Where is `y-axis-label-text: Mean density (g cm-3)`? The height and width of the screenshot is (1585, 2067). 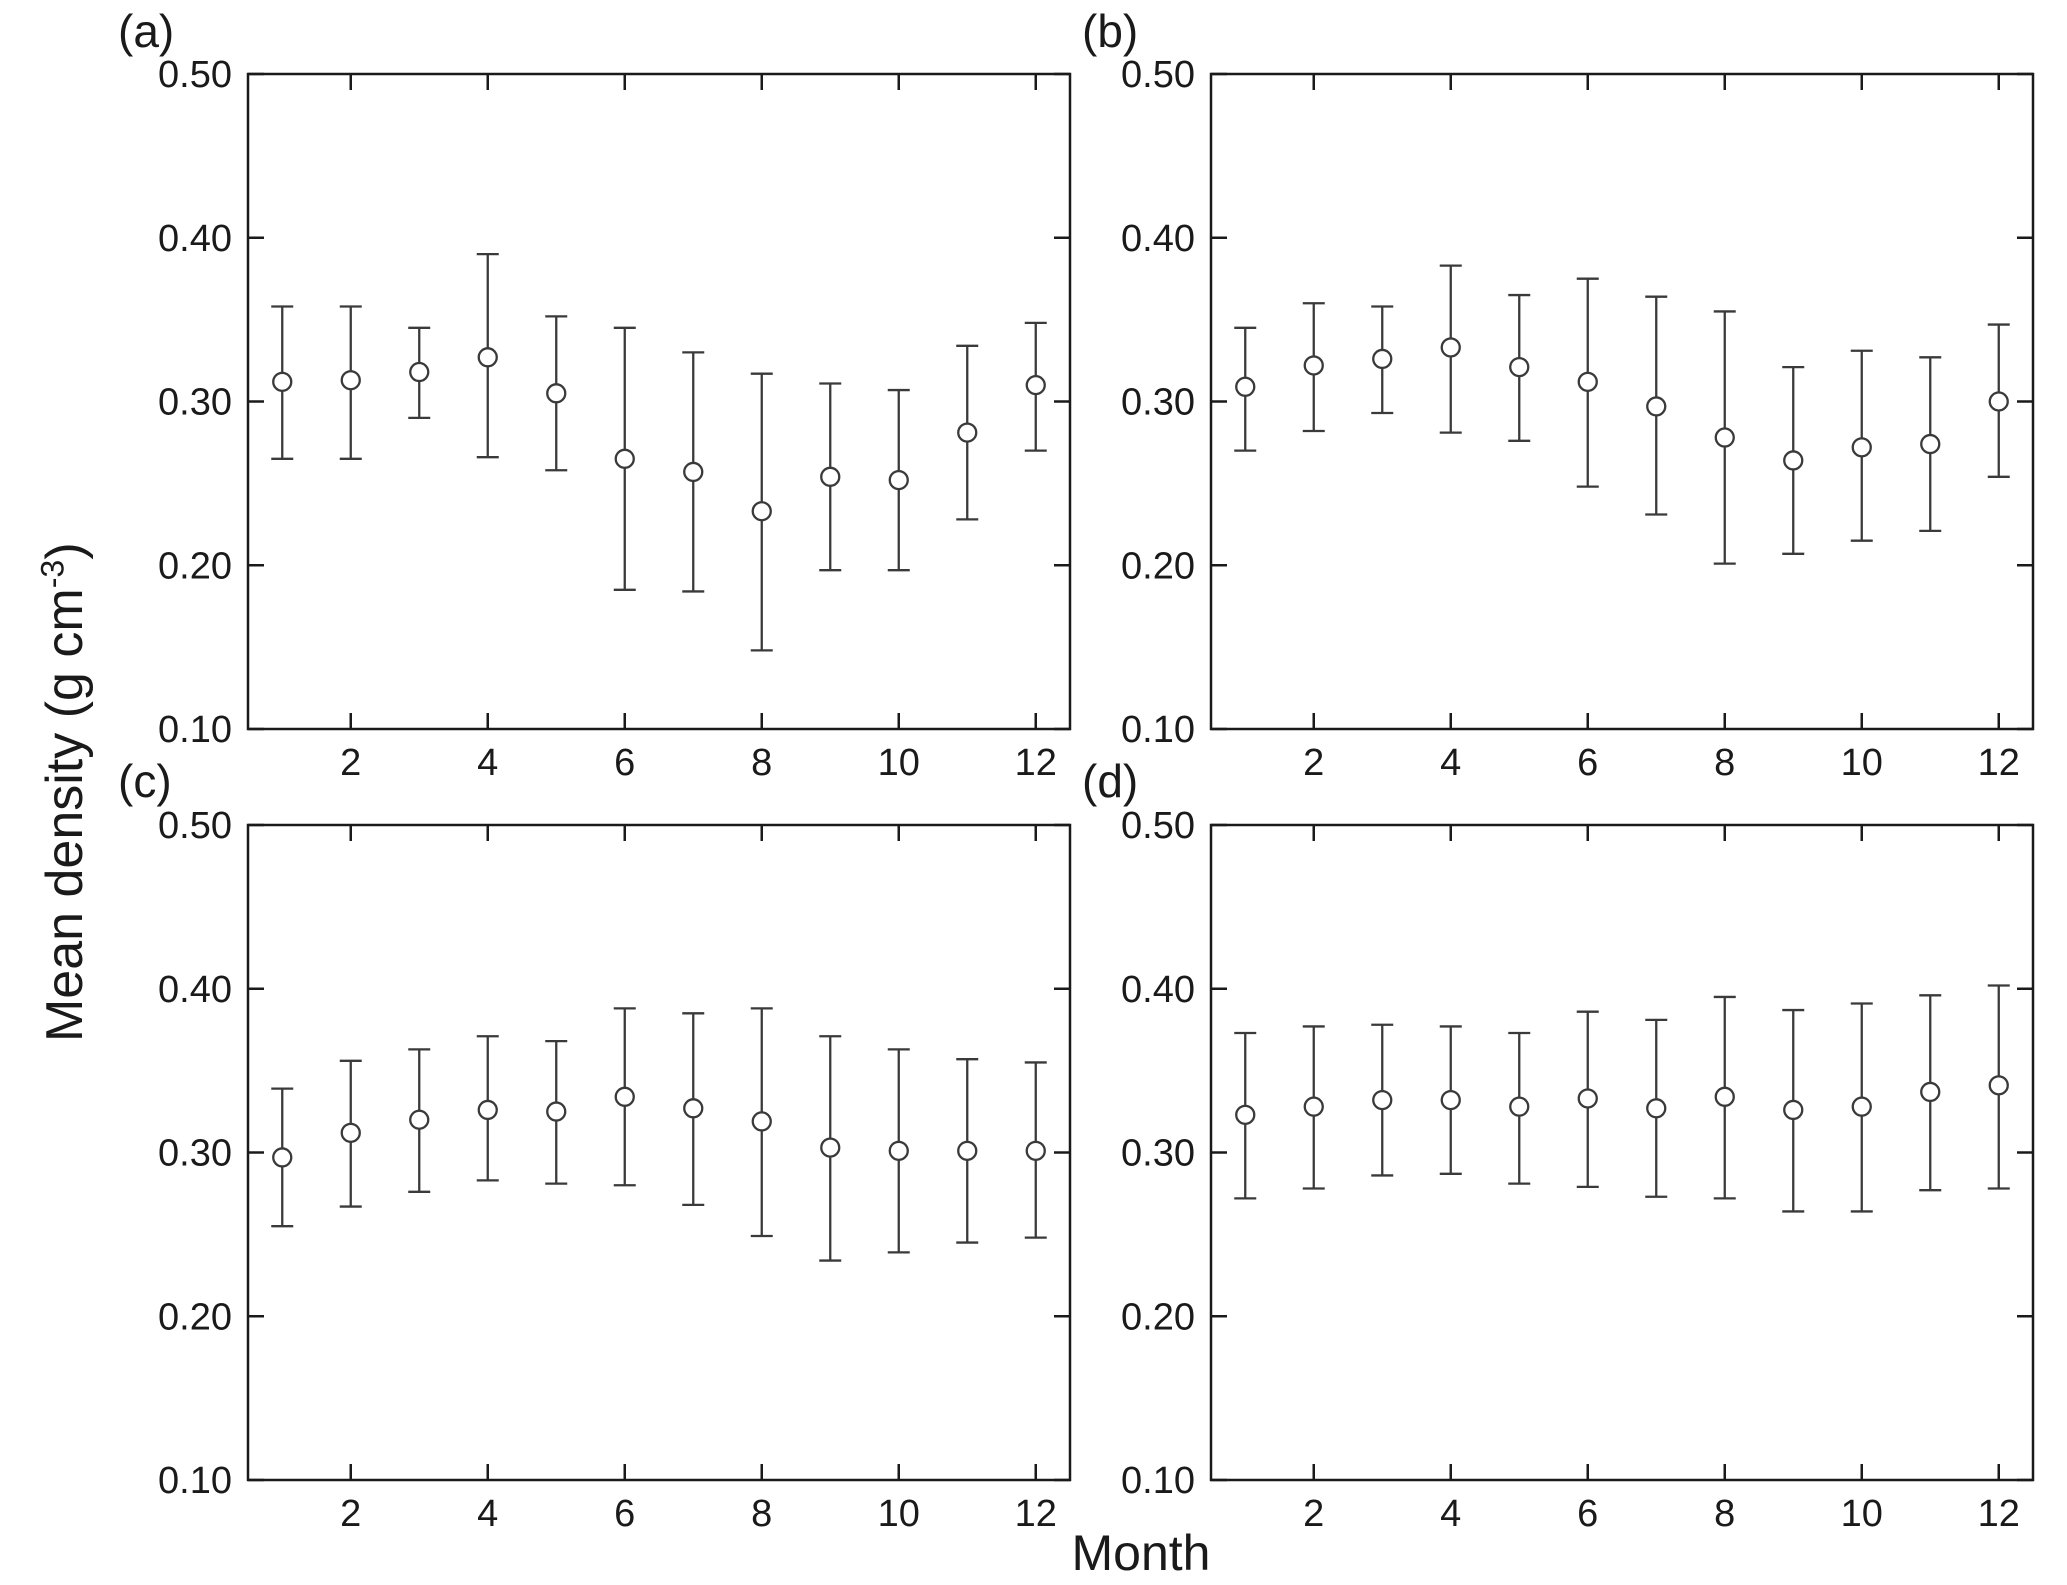 y-axis-label-text: Mean density (g cm-3) is located at coordinates (65, 793).